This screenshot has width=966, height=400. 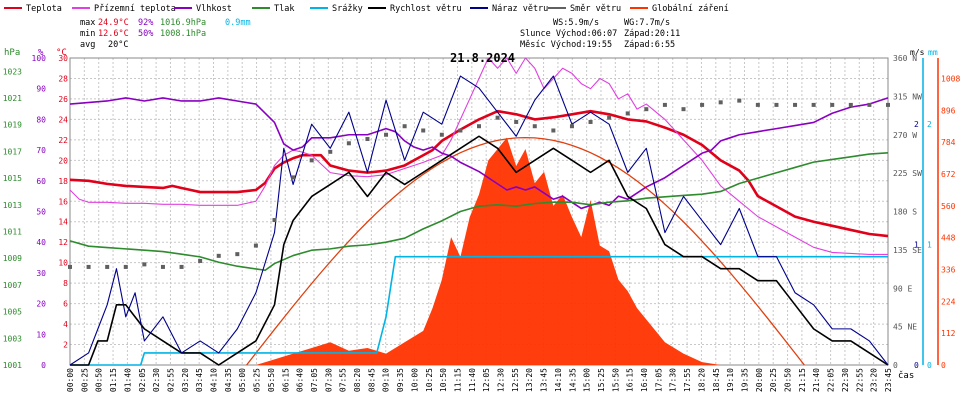 I want to click on x-tick-label: 04:10, so click(x=214, y=380).